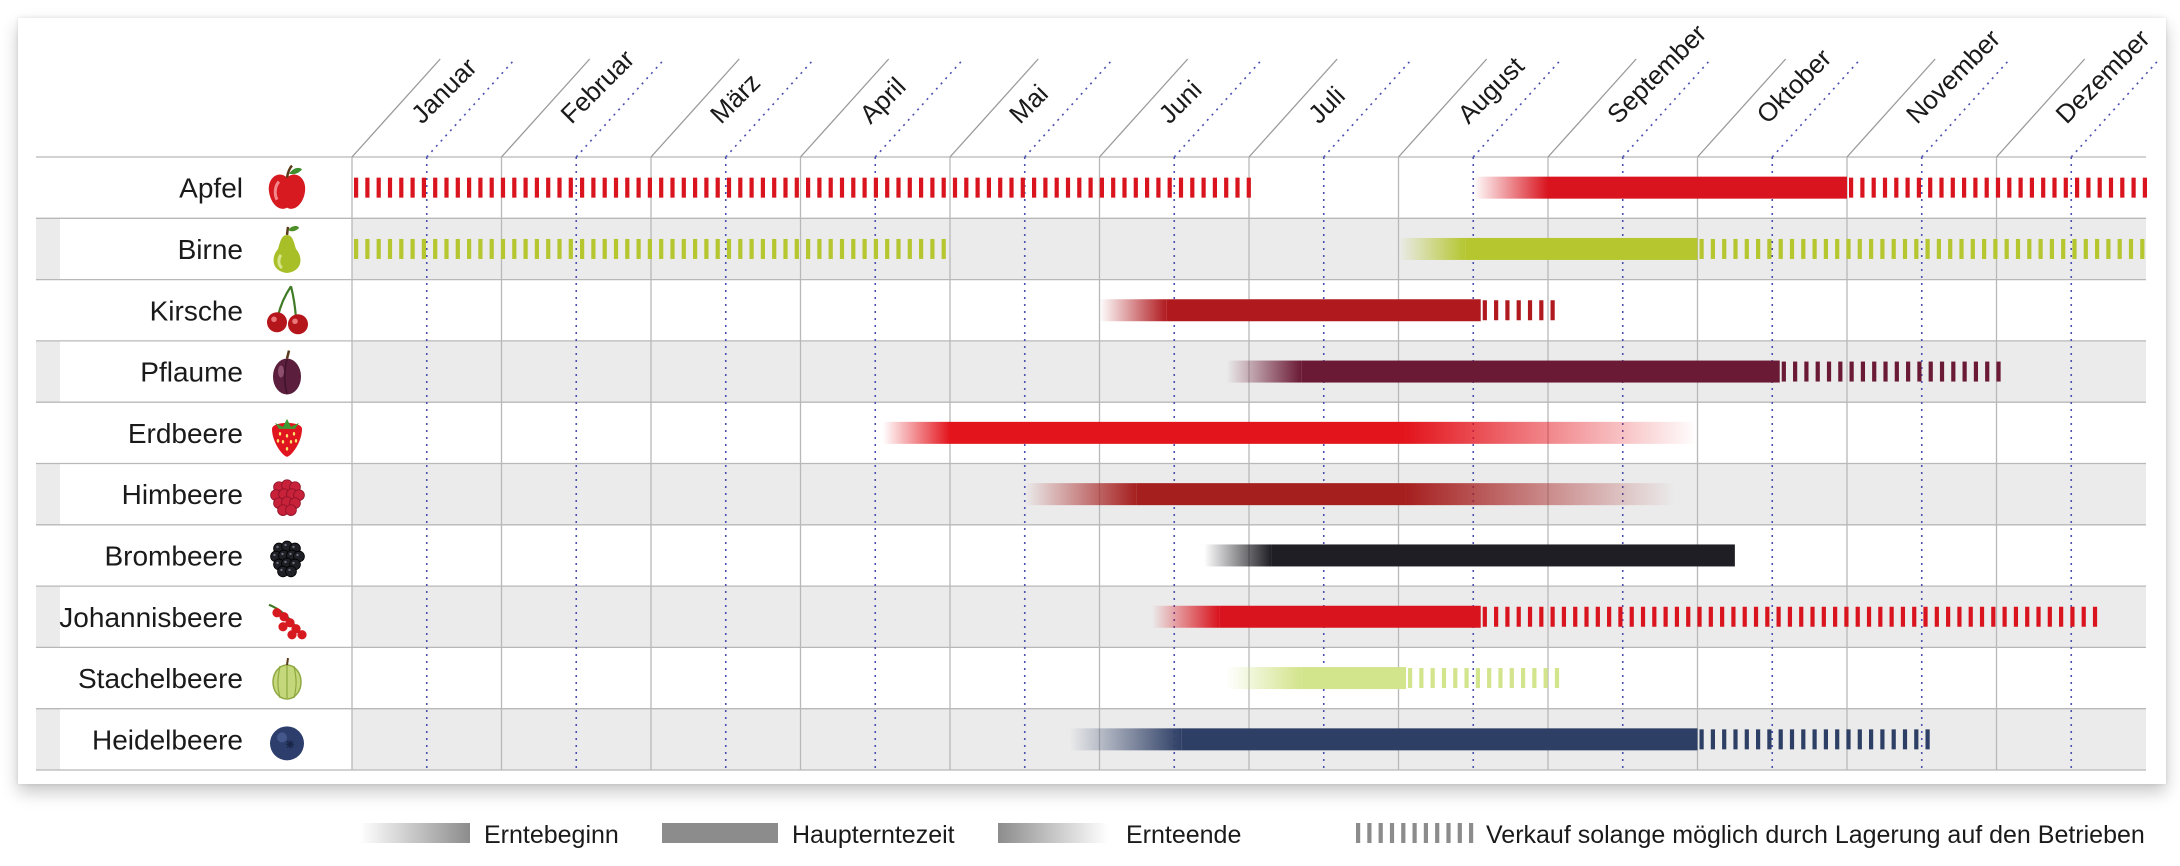  What do you see at coordinates (1326, 104) in the screenshot?
I see `month-label-7: Juli` at bounding box center [1326, 104].